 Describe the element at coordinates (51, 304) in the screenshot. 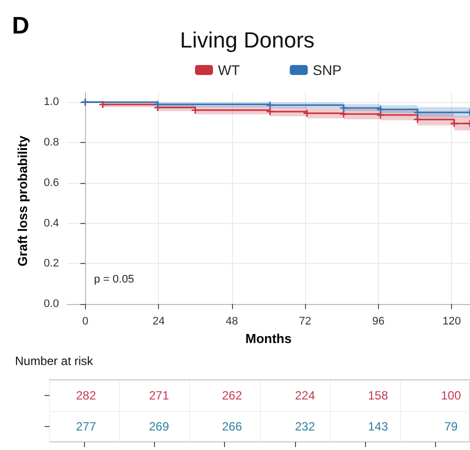

I see `y-tick-label: 0.0` at that location.